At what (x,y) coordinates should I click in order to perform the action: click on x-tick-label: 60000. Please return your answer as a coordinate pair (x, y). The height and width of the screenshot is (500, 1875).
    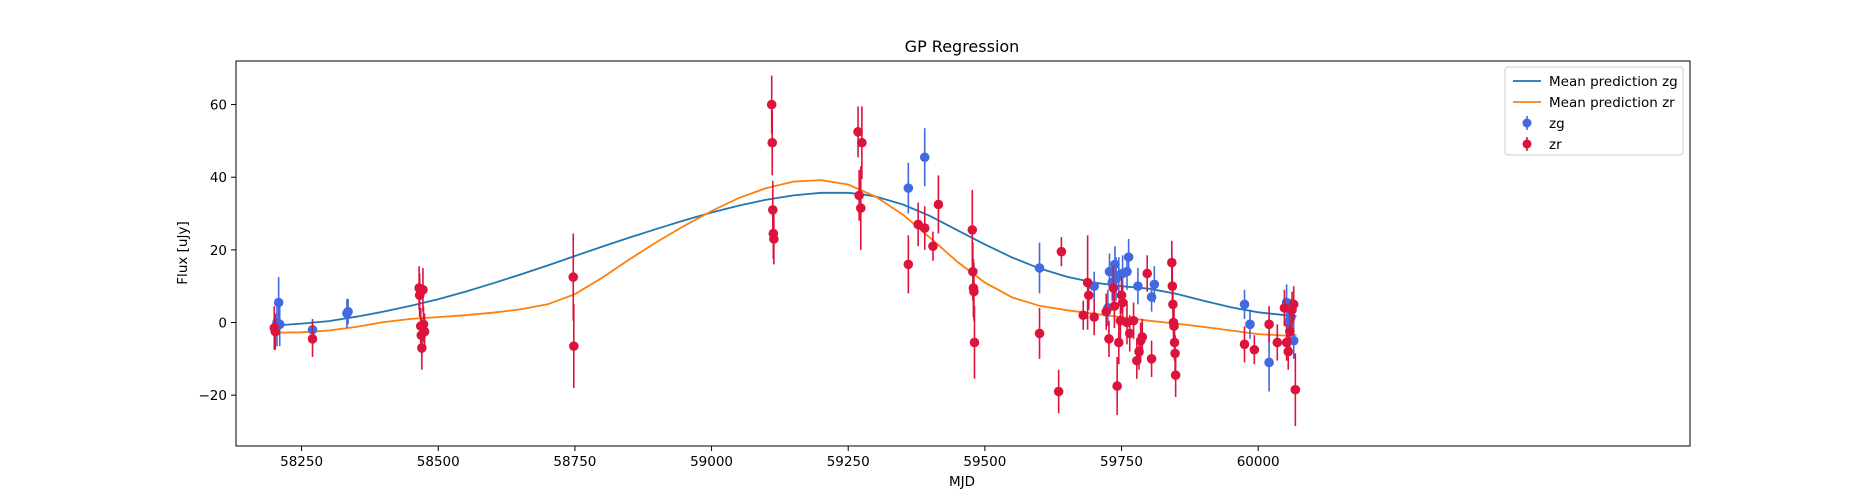
    Looking at the image, I should click on (1258, 462).